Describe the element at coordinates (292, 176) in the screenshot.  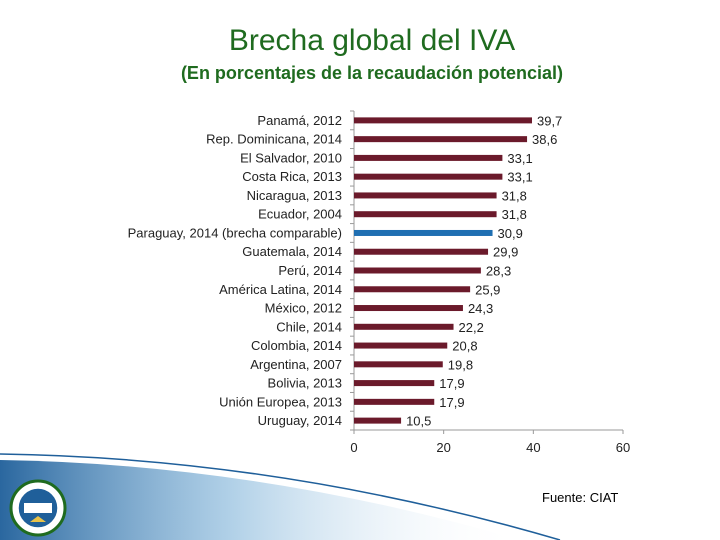
I see `category-label: Costa Rica, 2013` at that location.